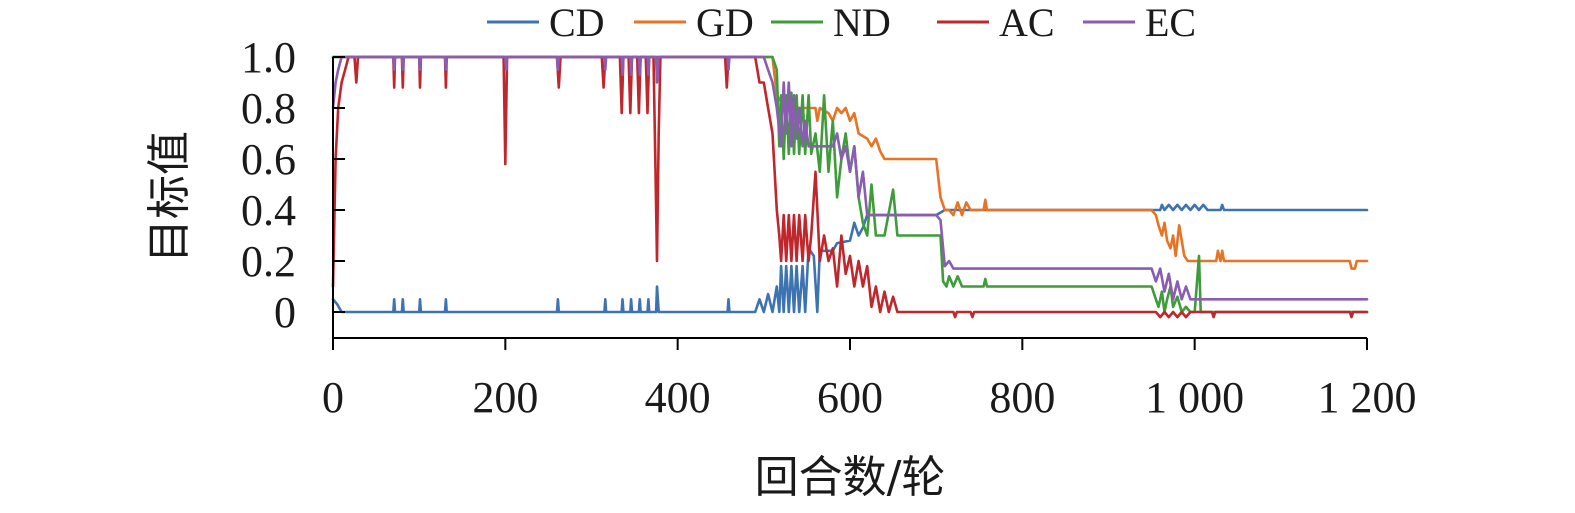  What do you see at coordinates (293, 185) in the screenshot?
I see `y-ticks: 00.20.40.60.81.0` at bounding box center [293, 185].